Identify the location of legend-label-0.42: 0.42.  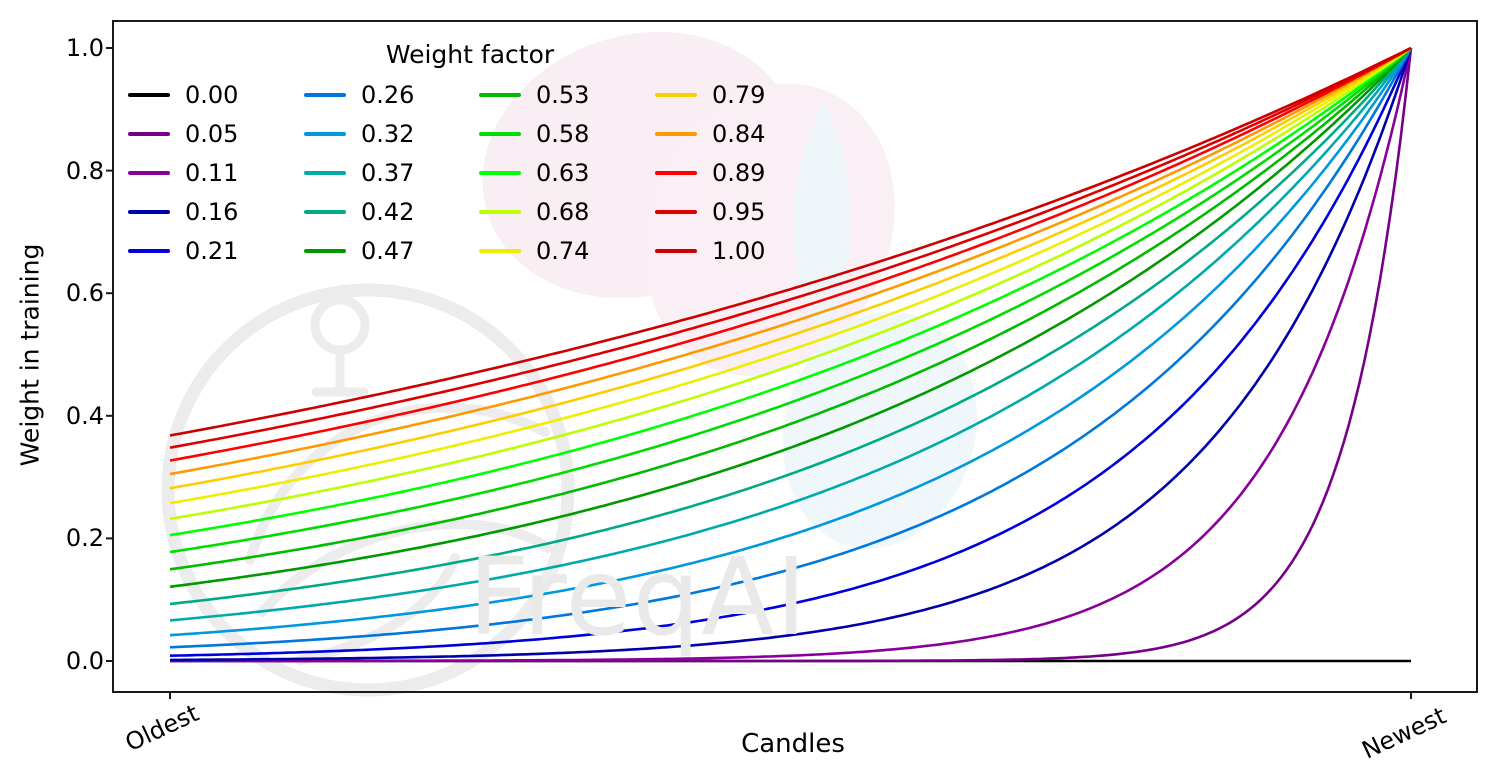
(388, 212).